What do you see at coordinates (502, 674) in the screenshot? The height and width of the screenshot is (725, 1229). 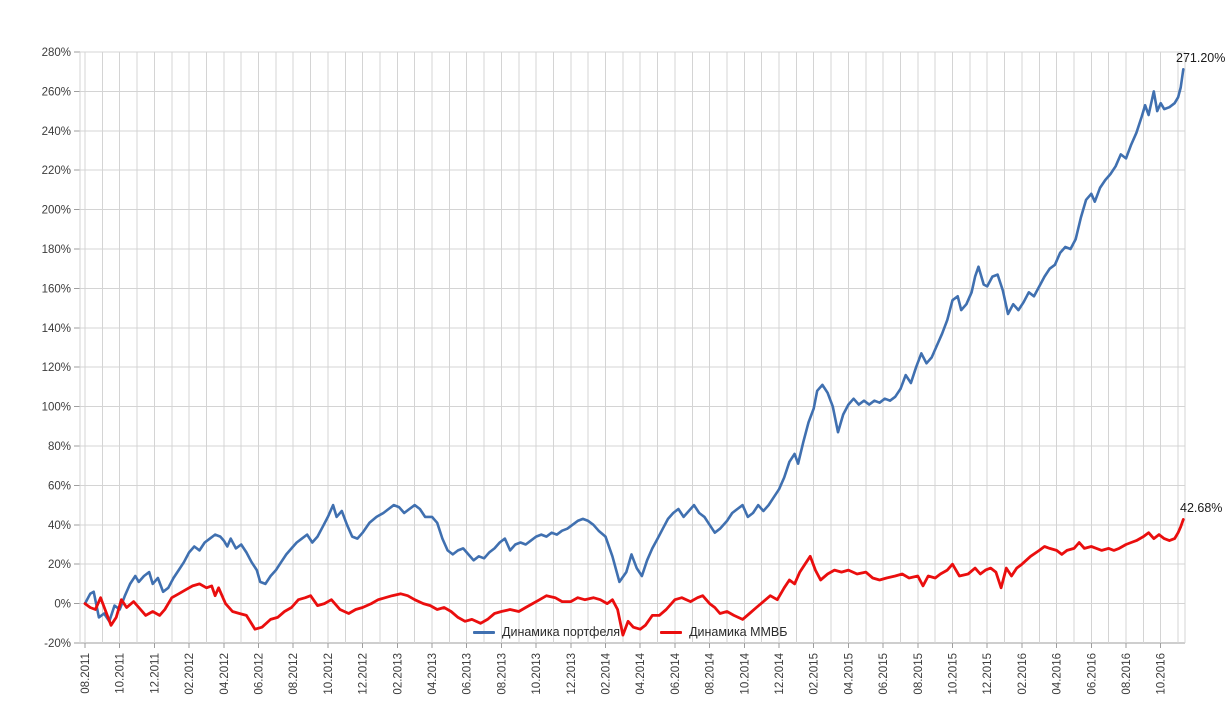 I see `x-axis-label: 08.2013` at bounding box center [502, 674].